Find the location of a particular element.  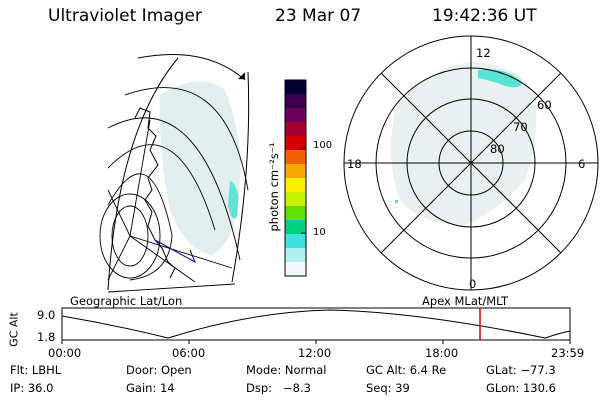

info-filter: Flt: LBHL is located at coordinates (36, 370).